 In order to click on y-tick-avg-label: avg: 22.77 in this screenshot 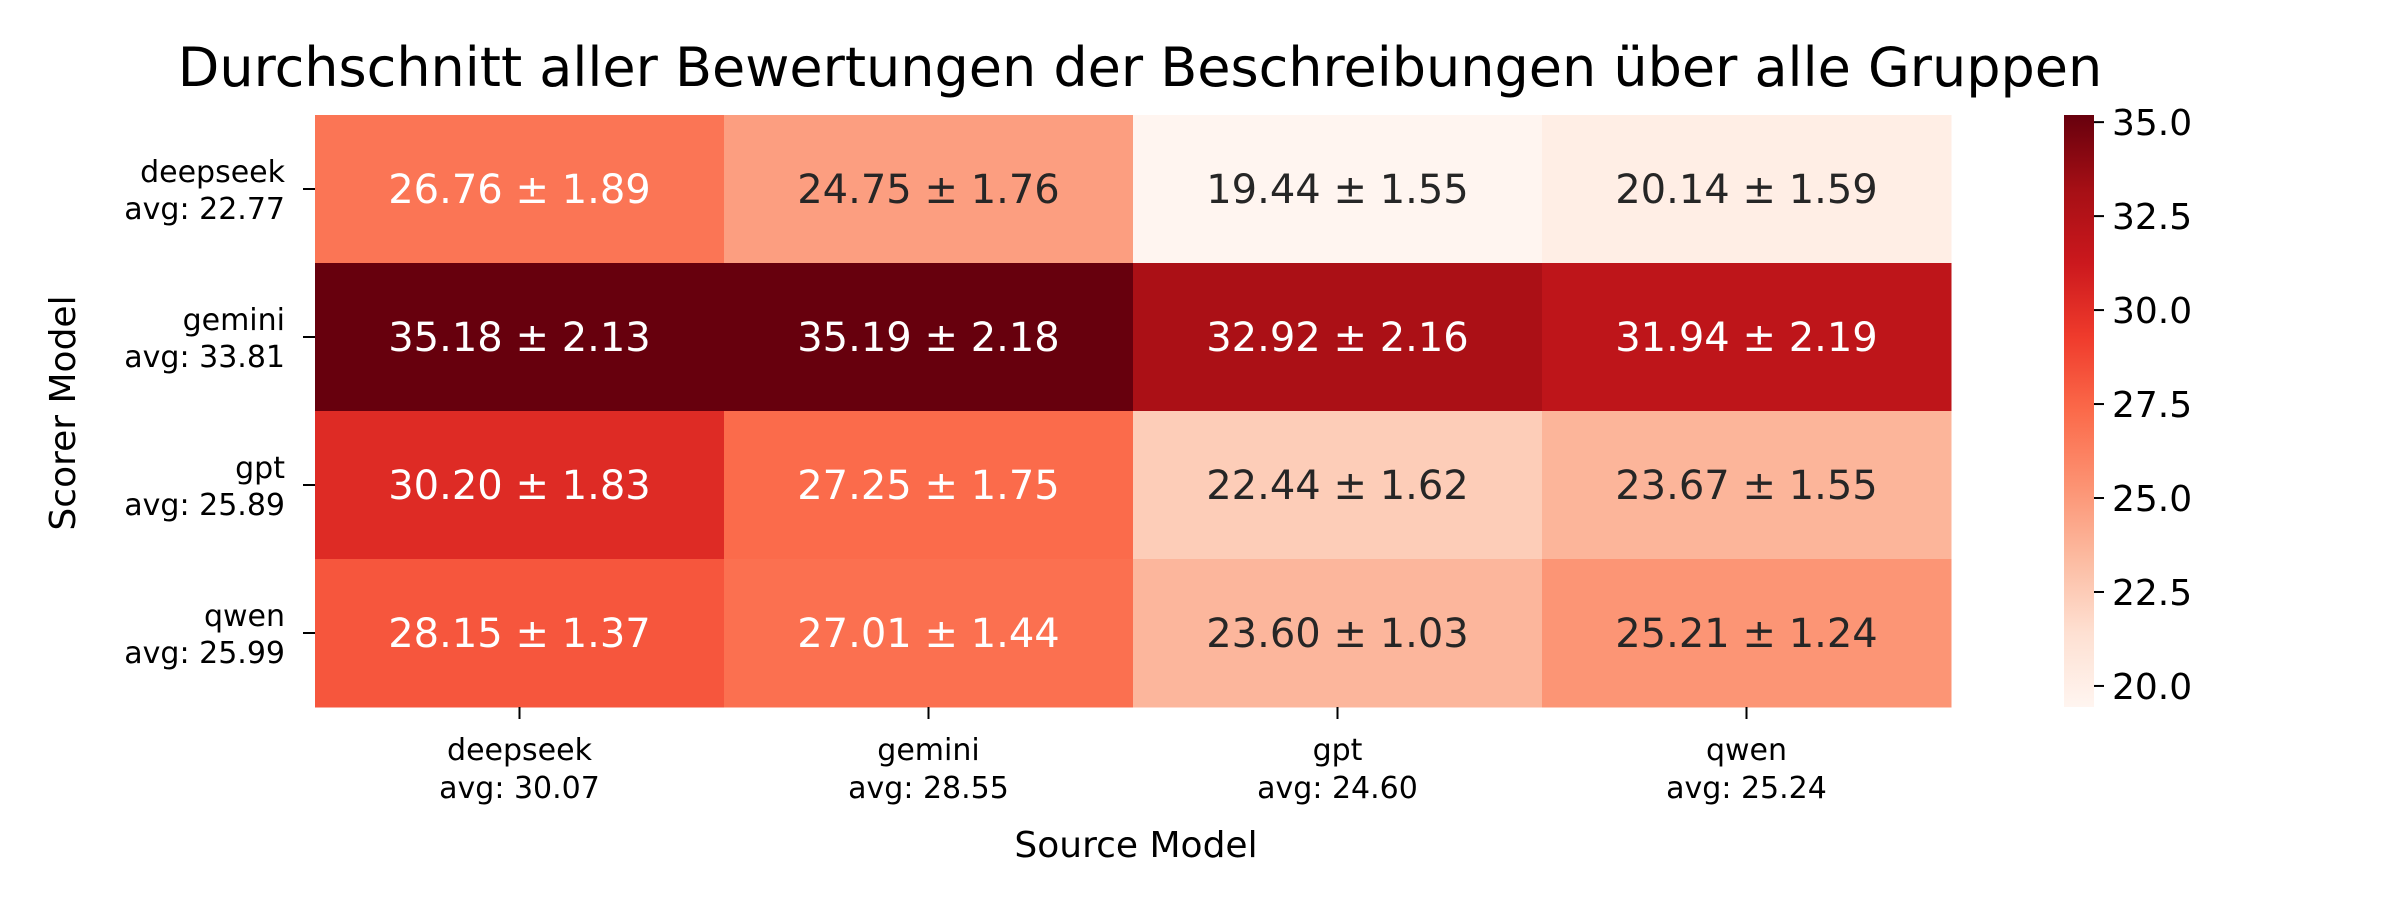, I will do `click(204, 209)`.